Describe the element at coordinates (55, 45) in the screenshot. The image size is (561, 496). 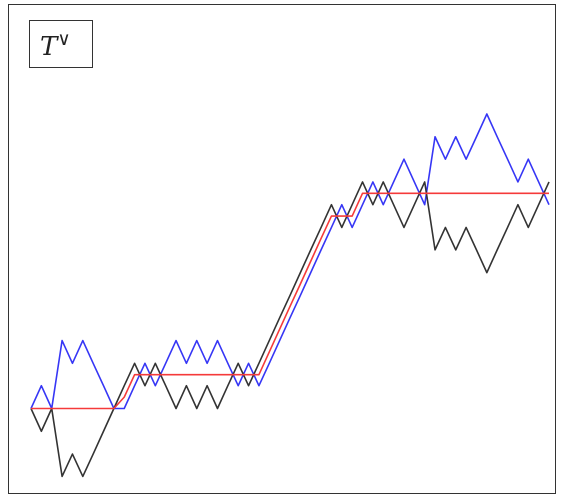
I see `chart-title: T$^{∨}$` at that location.